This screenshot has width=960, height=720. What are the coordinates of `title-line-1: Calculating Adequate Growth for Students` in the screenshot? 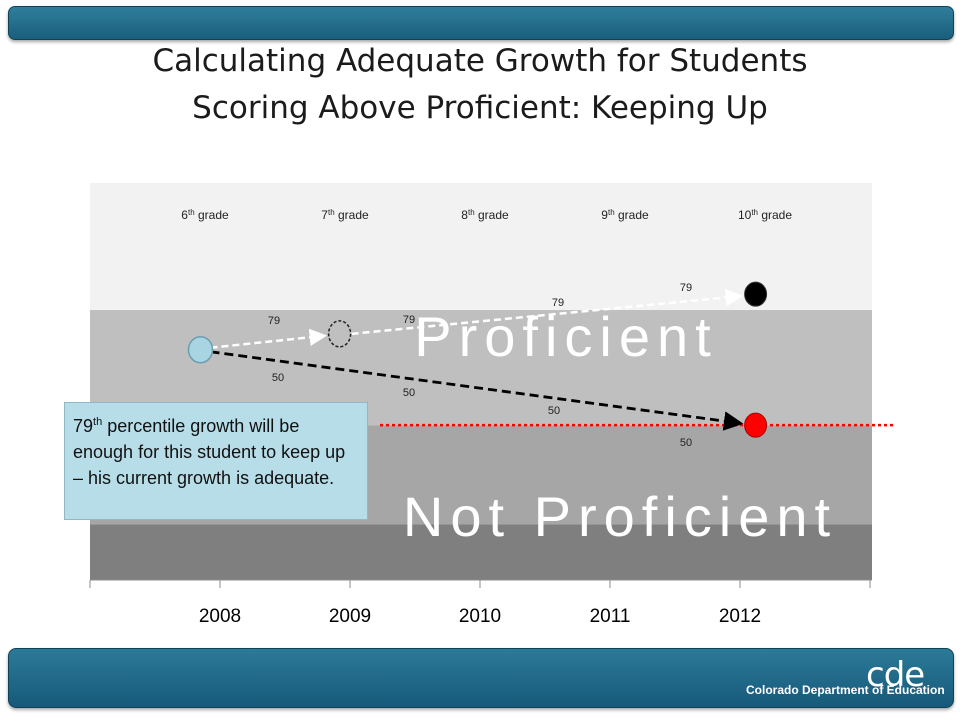 It's located at (480, 61).